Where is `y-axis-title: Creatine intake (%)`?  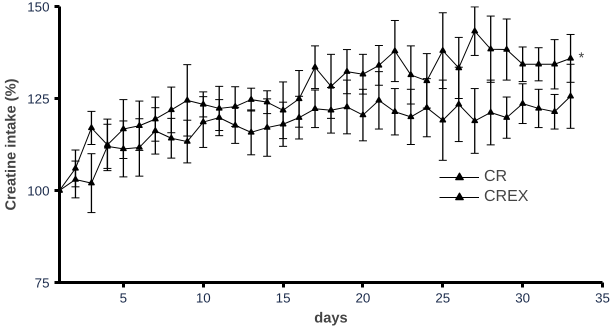
y-axis-title: Creatine intake (%) is located at coordinates (11, 144).